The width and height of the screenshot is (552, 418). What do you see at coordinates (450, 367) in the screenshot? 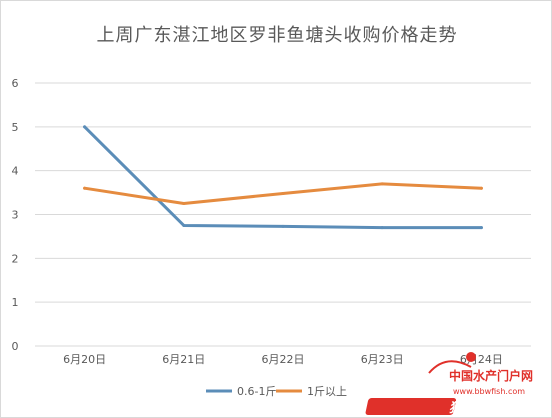
I see `watermark-swoosh` at bounding box center [450, 367].